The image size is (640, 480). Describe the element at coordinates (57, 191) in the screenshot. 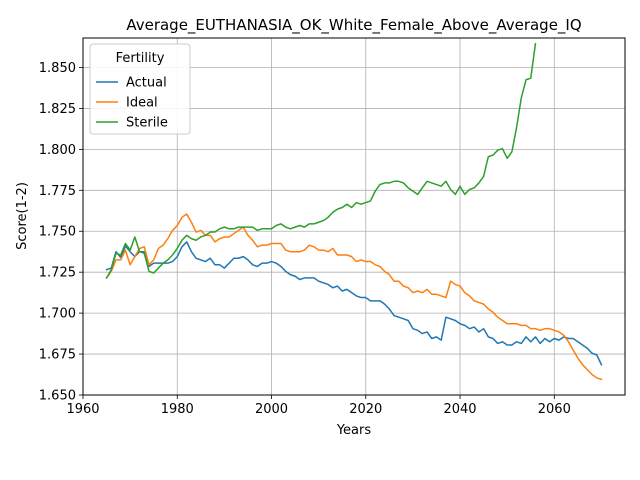

I see `y-tick-label: 1.775` at that location.